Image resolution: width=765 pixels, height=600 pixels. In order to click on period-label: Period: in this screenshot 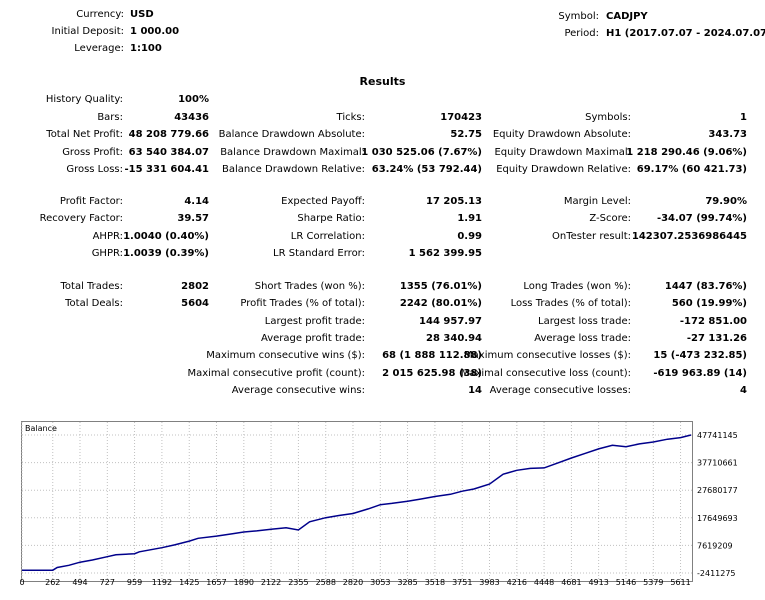, I will do `click(581, 33)`.